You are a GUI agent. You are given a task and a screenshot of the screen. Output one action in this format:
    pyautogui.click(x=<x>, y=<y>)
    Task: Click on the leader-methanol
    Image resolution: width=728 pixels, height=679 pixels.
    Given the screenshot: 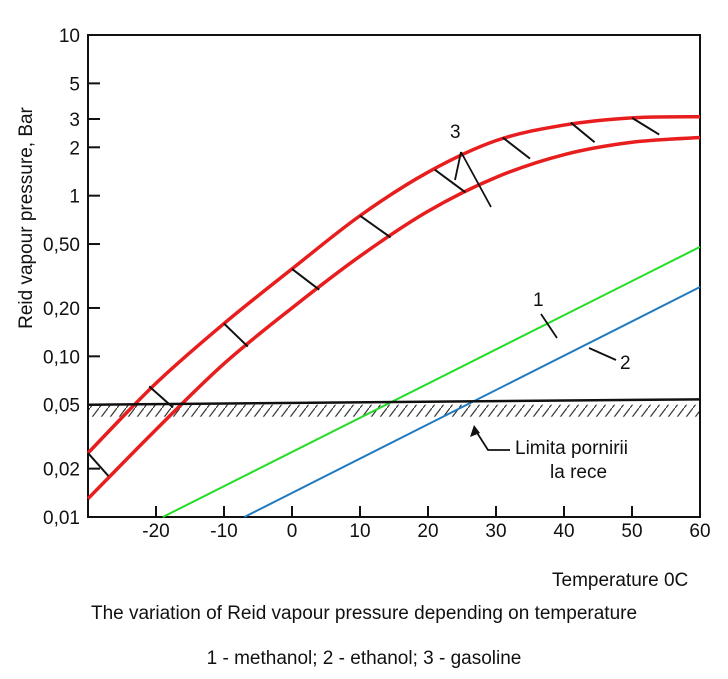 What is the action you would take?
    pyautogui.click(x=549, y=326)
    